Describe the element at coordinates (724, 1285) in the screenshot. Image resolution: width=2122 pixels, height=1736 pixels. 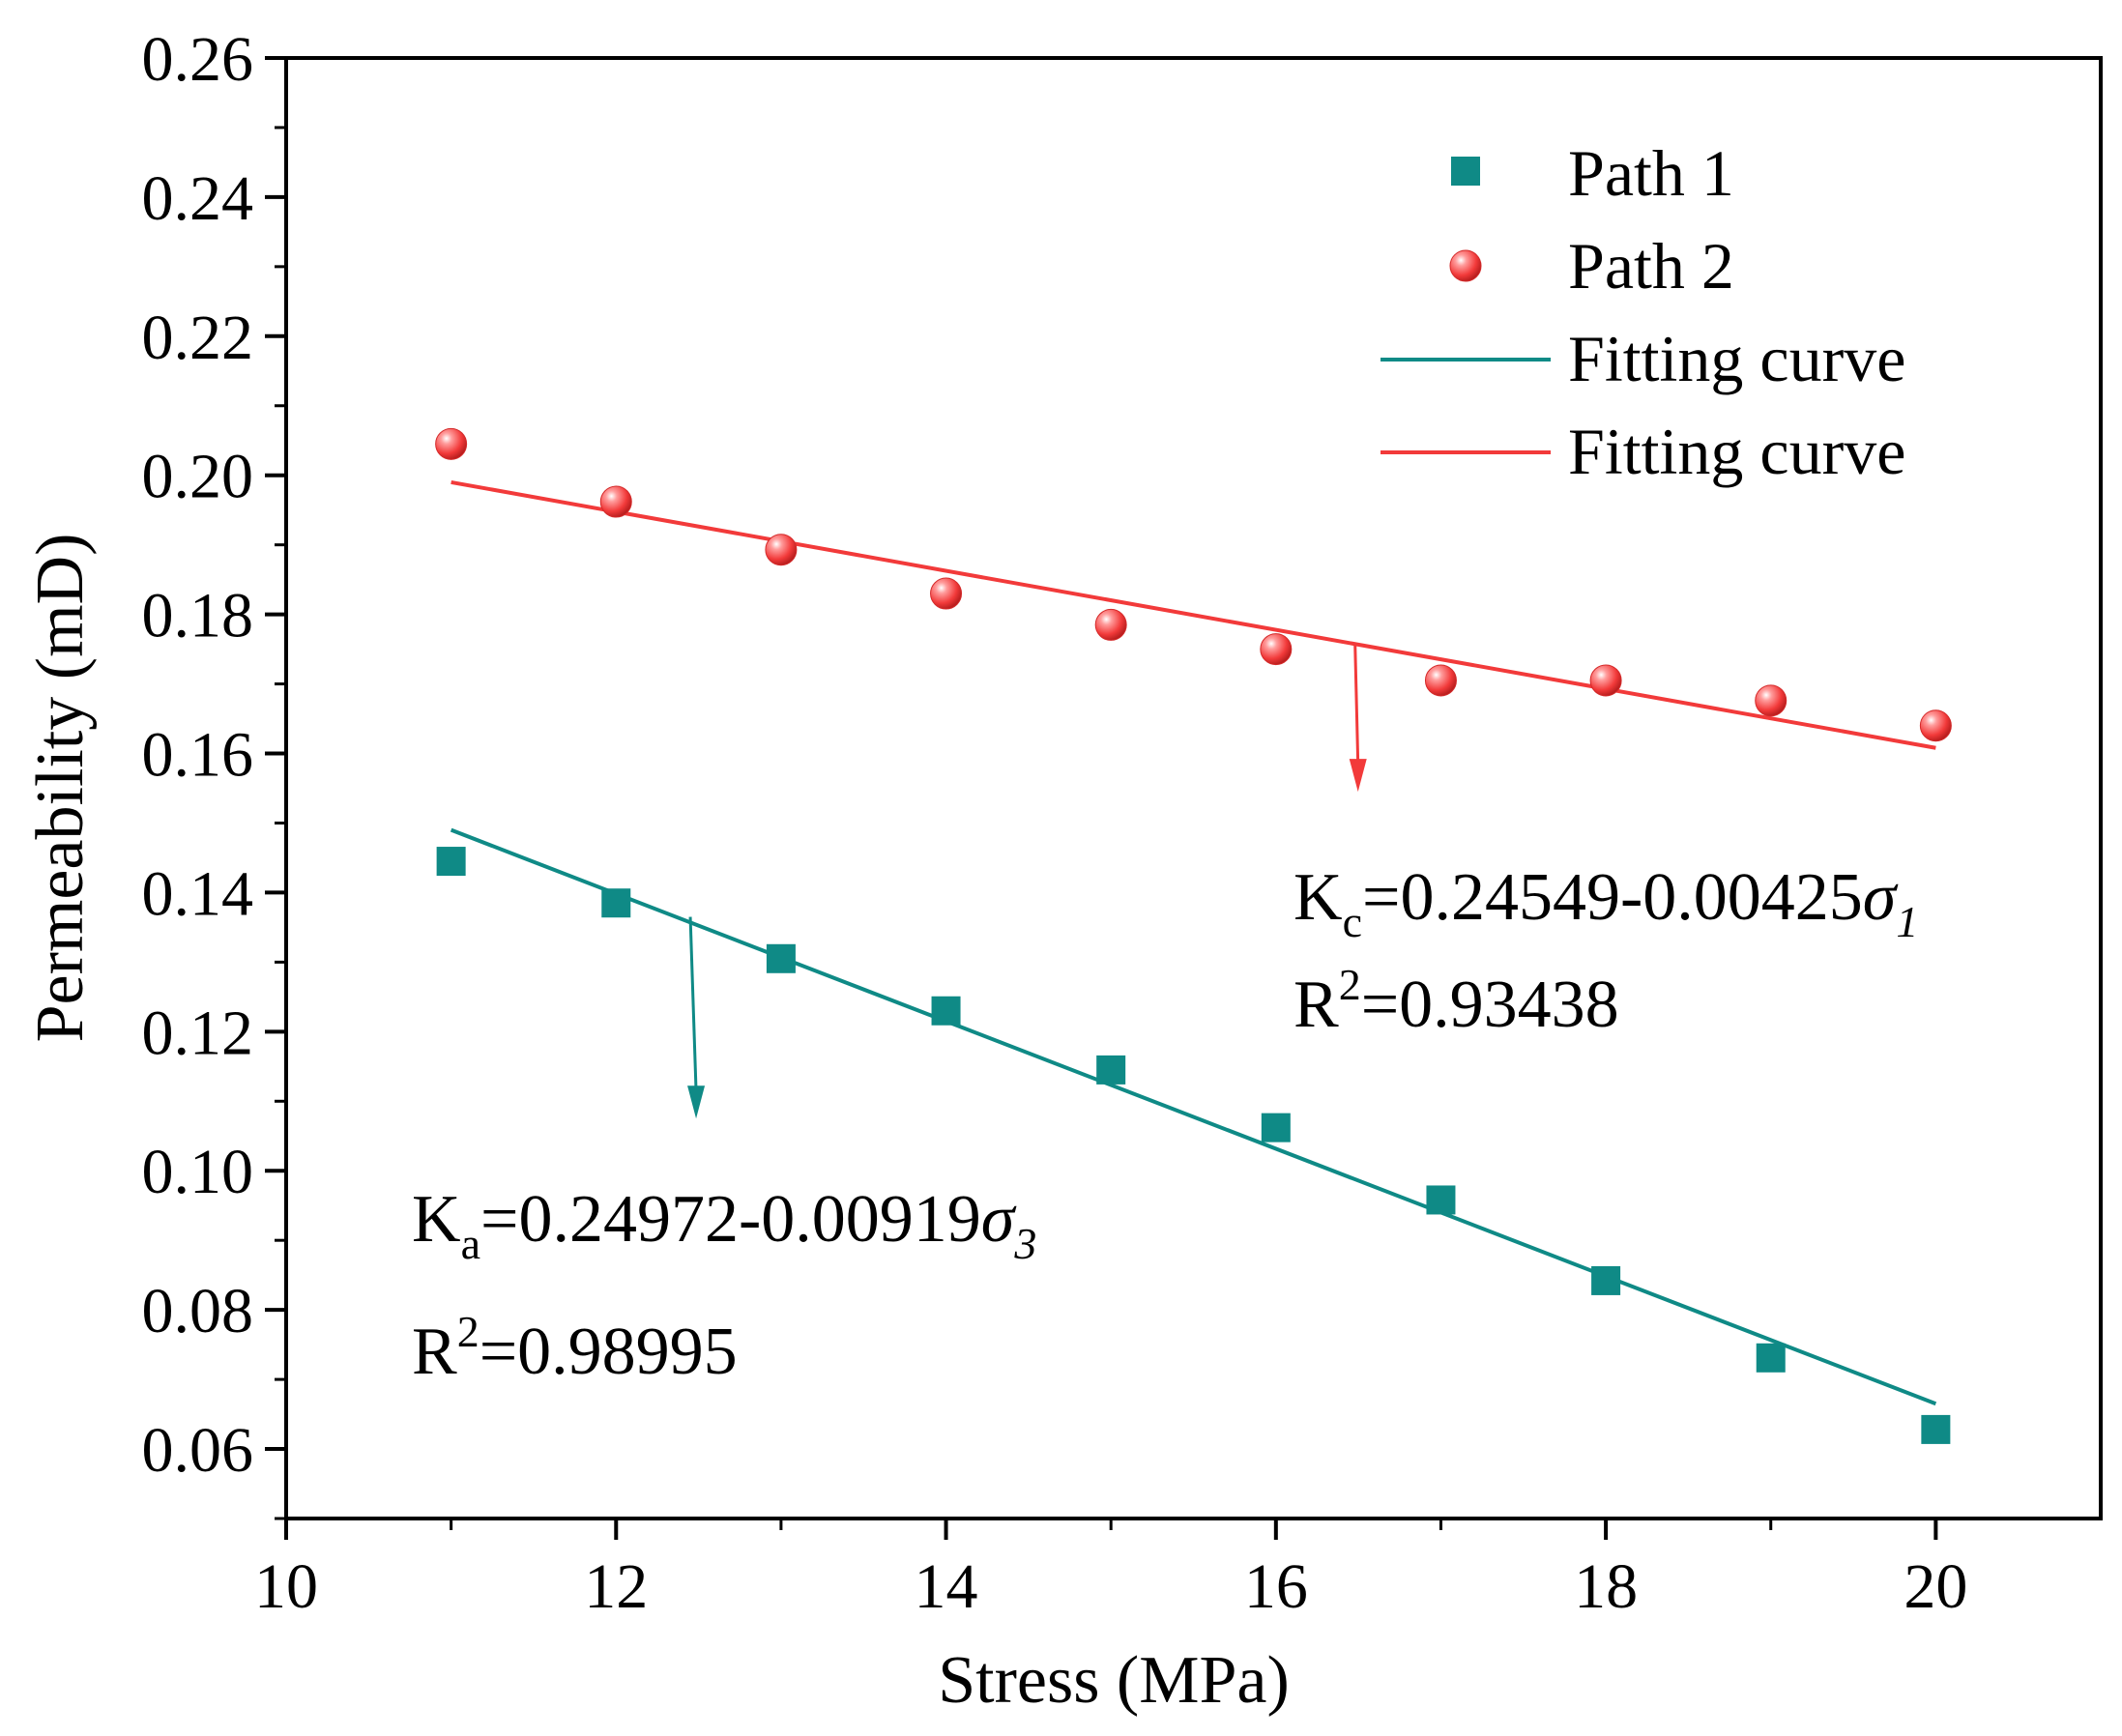
I see `annotation-teal: Ka=0.24972-0.00919σ3 R2=0.98995` at that location.